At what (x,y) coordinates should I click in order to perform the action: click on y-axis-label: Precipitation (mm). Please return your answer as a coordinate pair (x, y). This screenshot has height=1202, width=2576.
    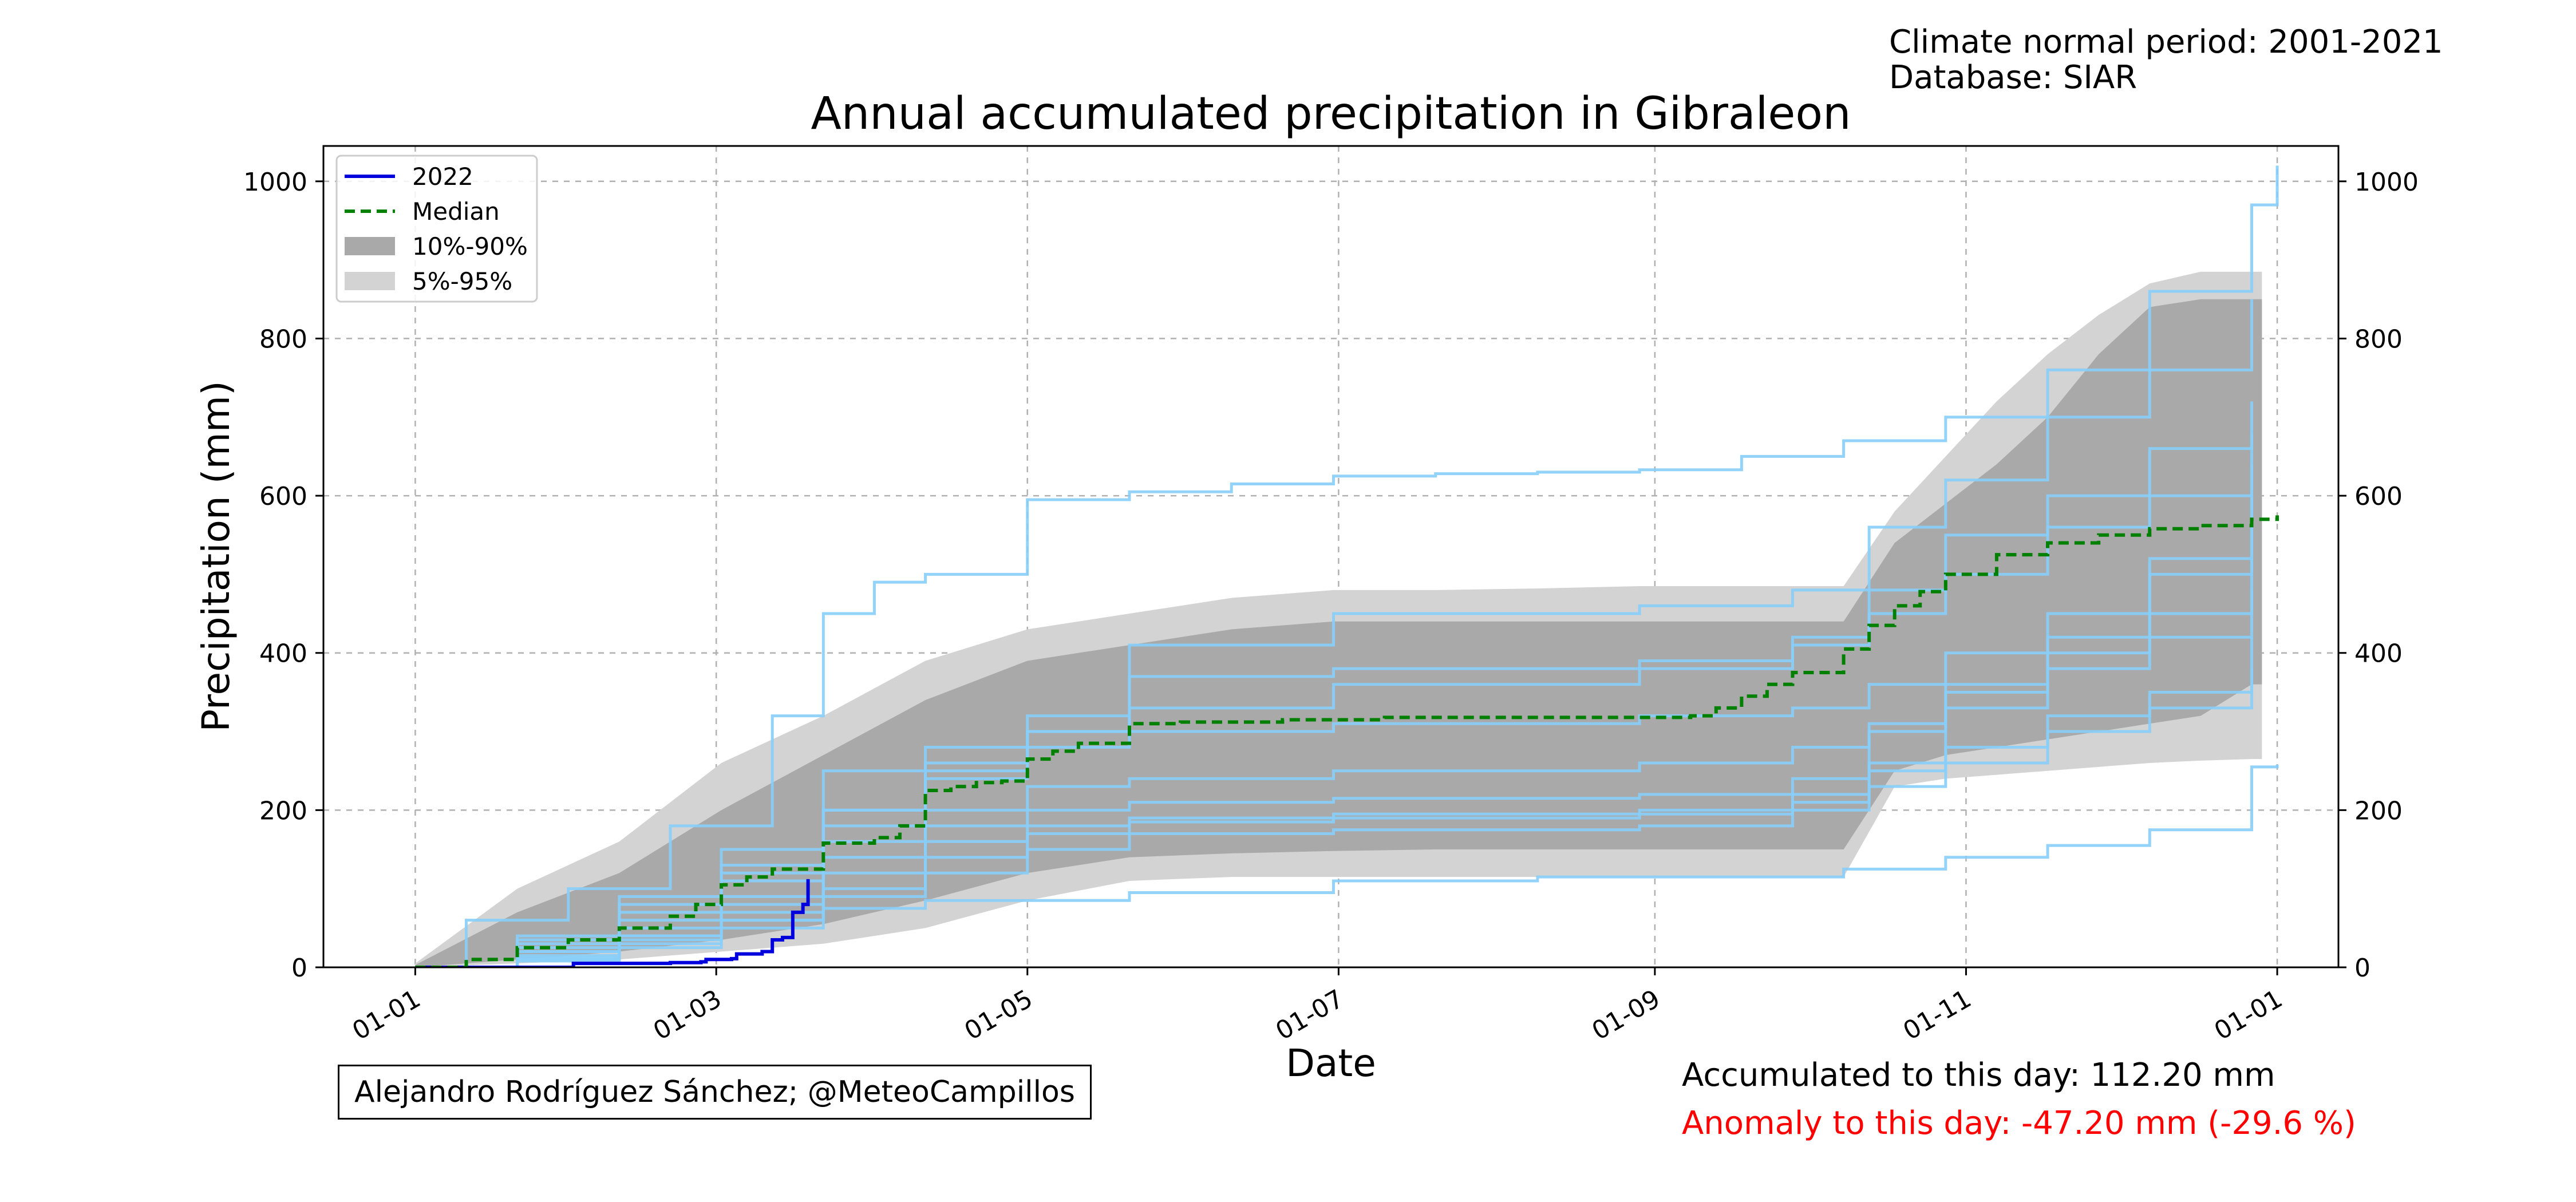
    Looking at the image, I should click on (216, 557).